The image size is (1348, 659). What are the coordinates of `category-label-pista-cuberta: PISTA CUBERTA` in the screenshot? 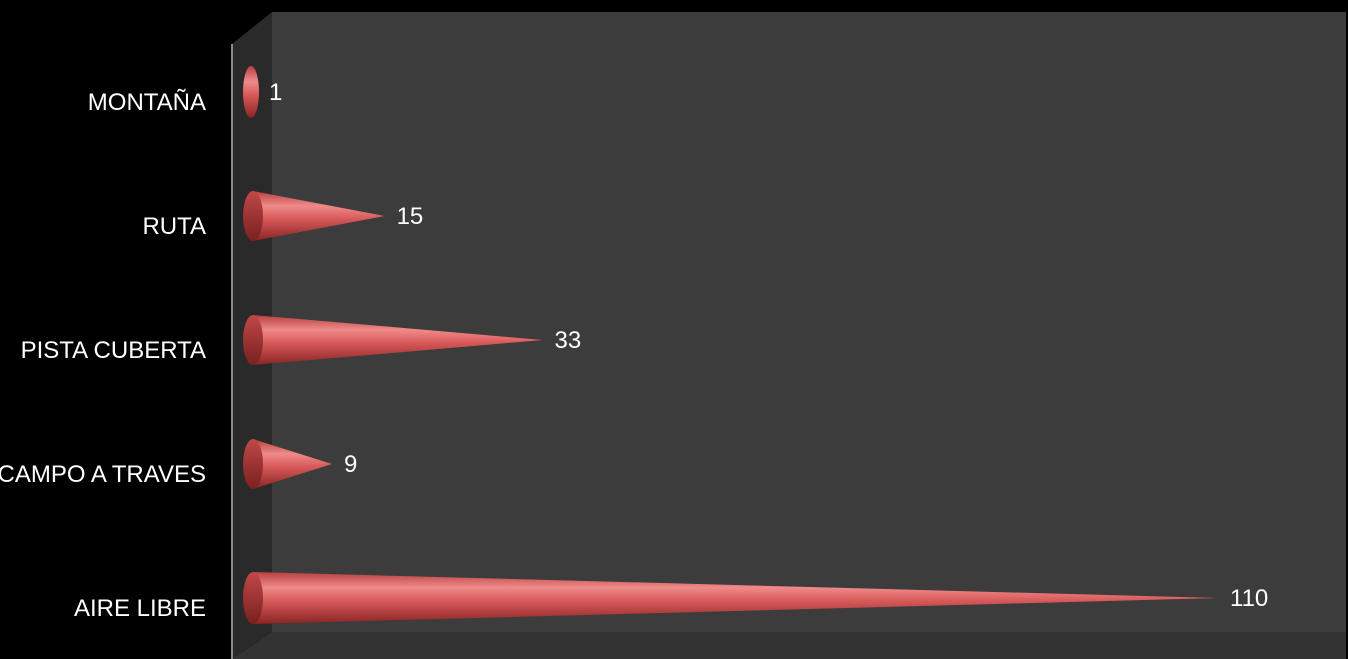 It's located at (113, 350).